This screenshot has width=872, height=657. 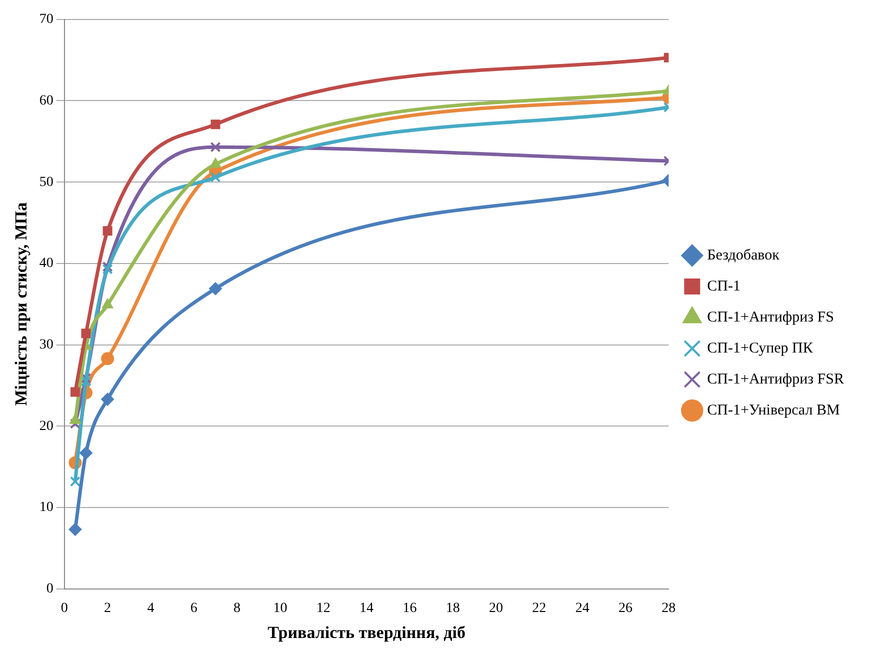 I want to click on x-tick-label: 26, so click(x=625, y=608).